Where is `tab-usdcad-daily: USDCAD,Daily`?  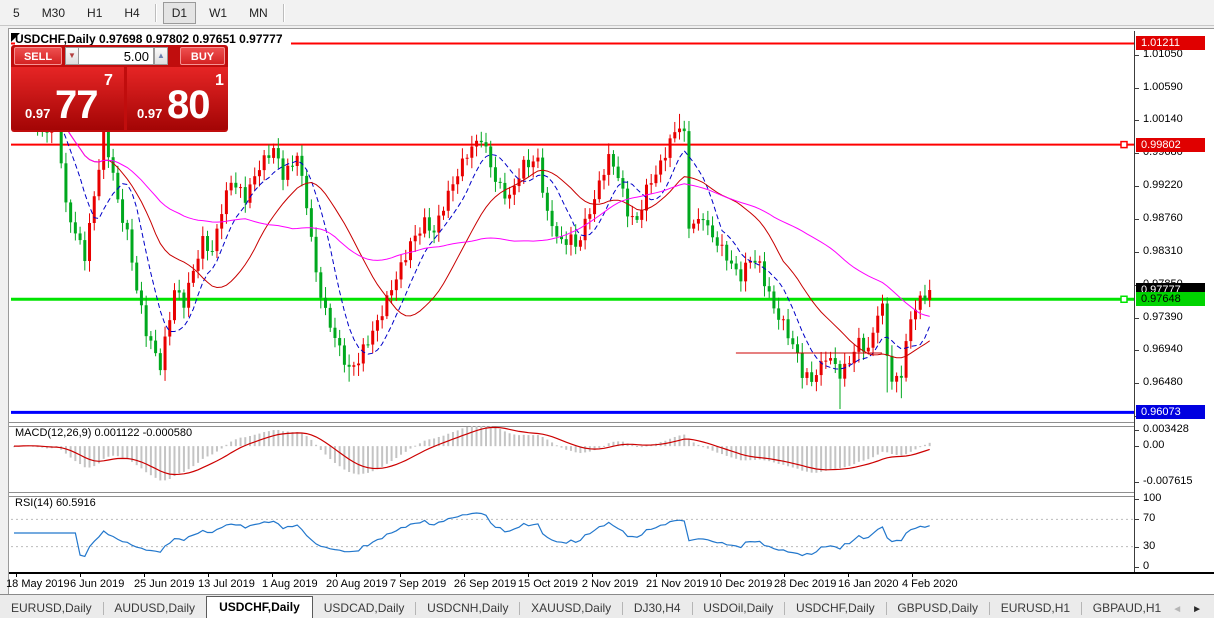
tab-usdcad-daily: USDCAD,Daily is located at coordinates (364, 608).